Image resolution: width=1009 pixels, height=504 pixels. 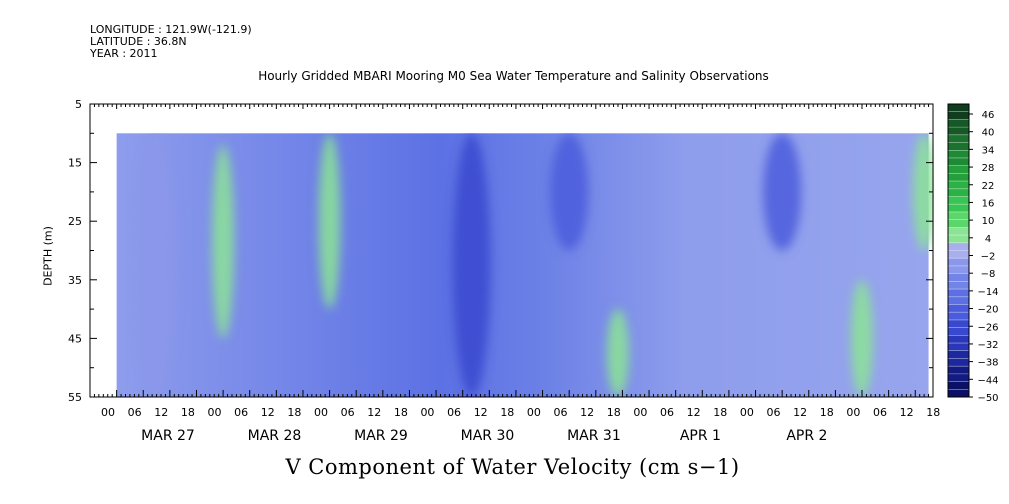 What do you see at coordinates (988, 115) in the screenshot?
I see `colorbar-label: 46` at bounding box center [988, 115].